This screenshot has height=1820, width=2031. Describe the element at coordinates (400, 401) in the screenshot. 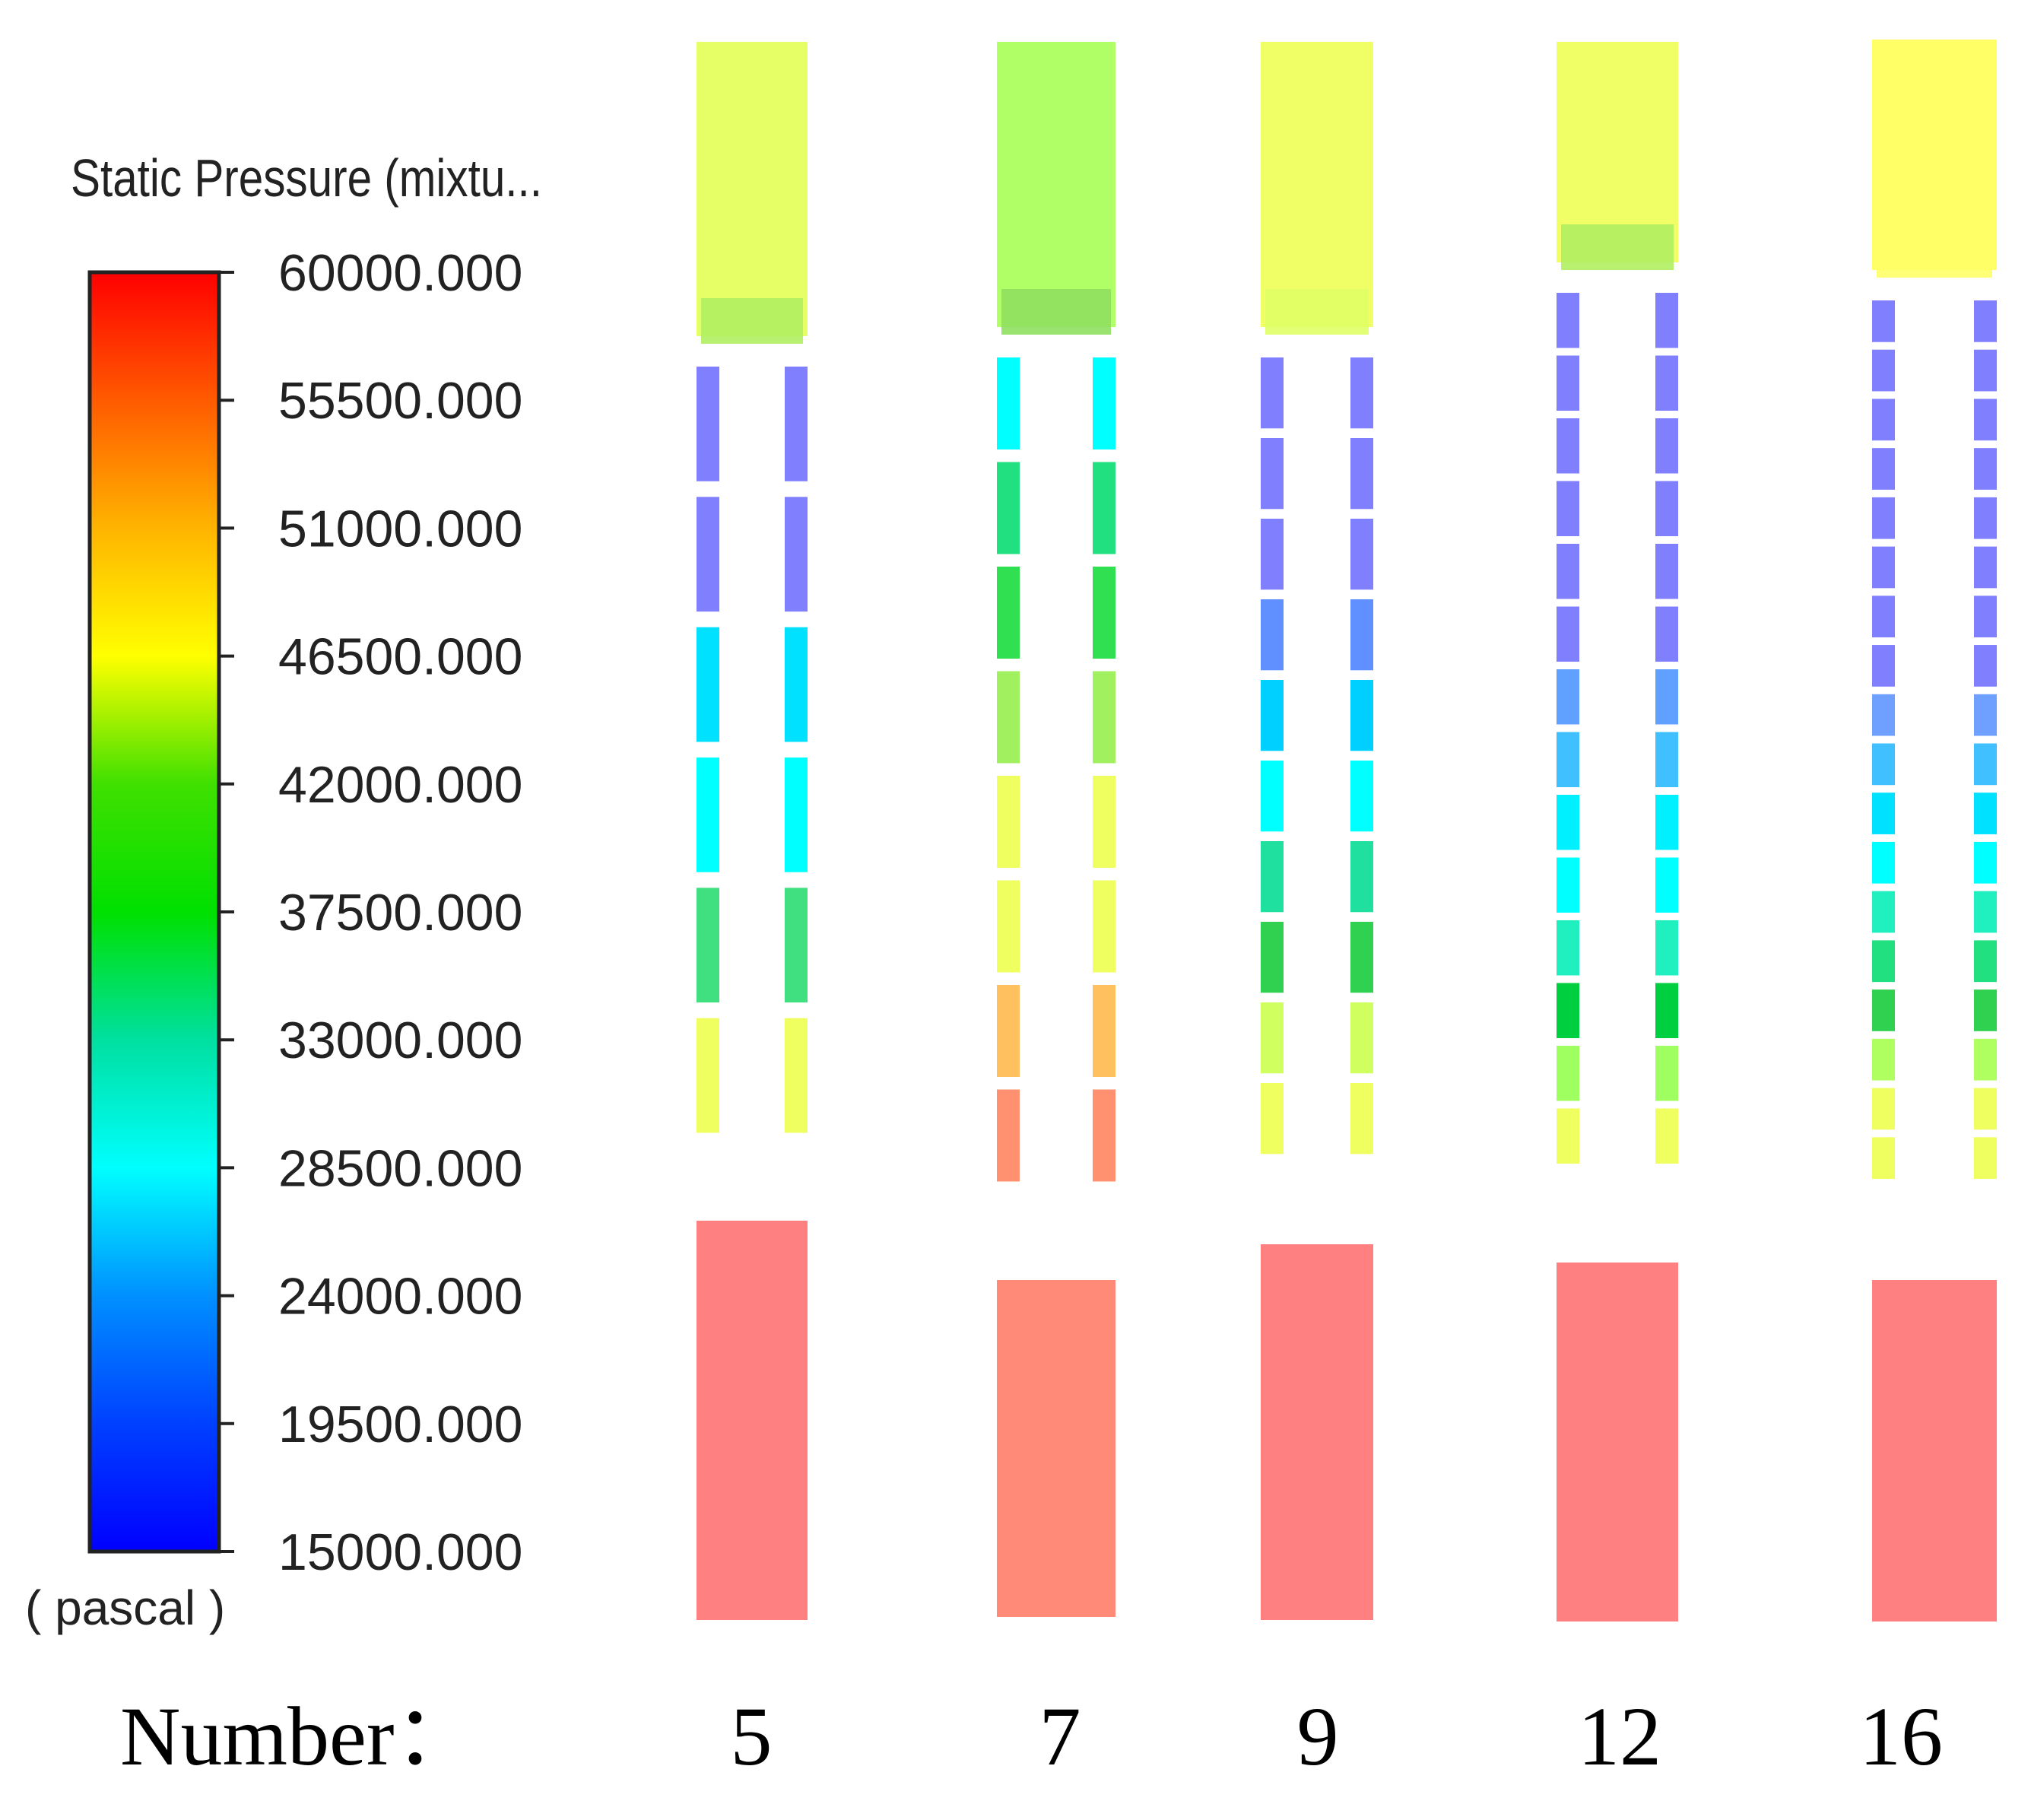

I see `tick-label: 55500.000` at that location.